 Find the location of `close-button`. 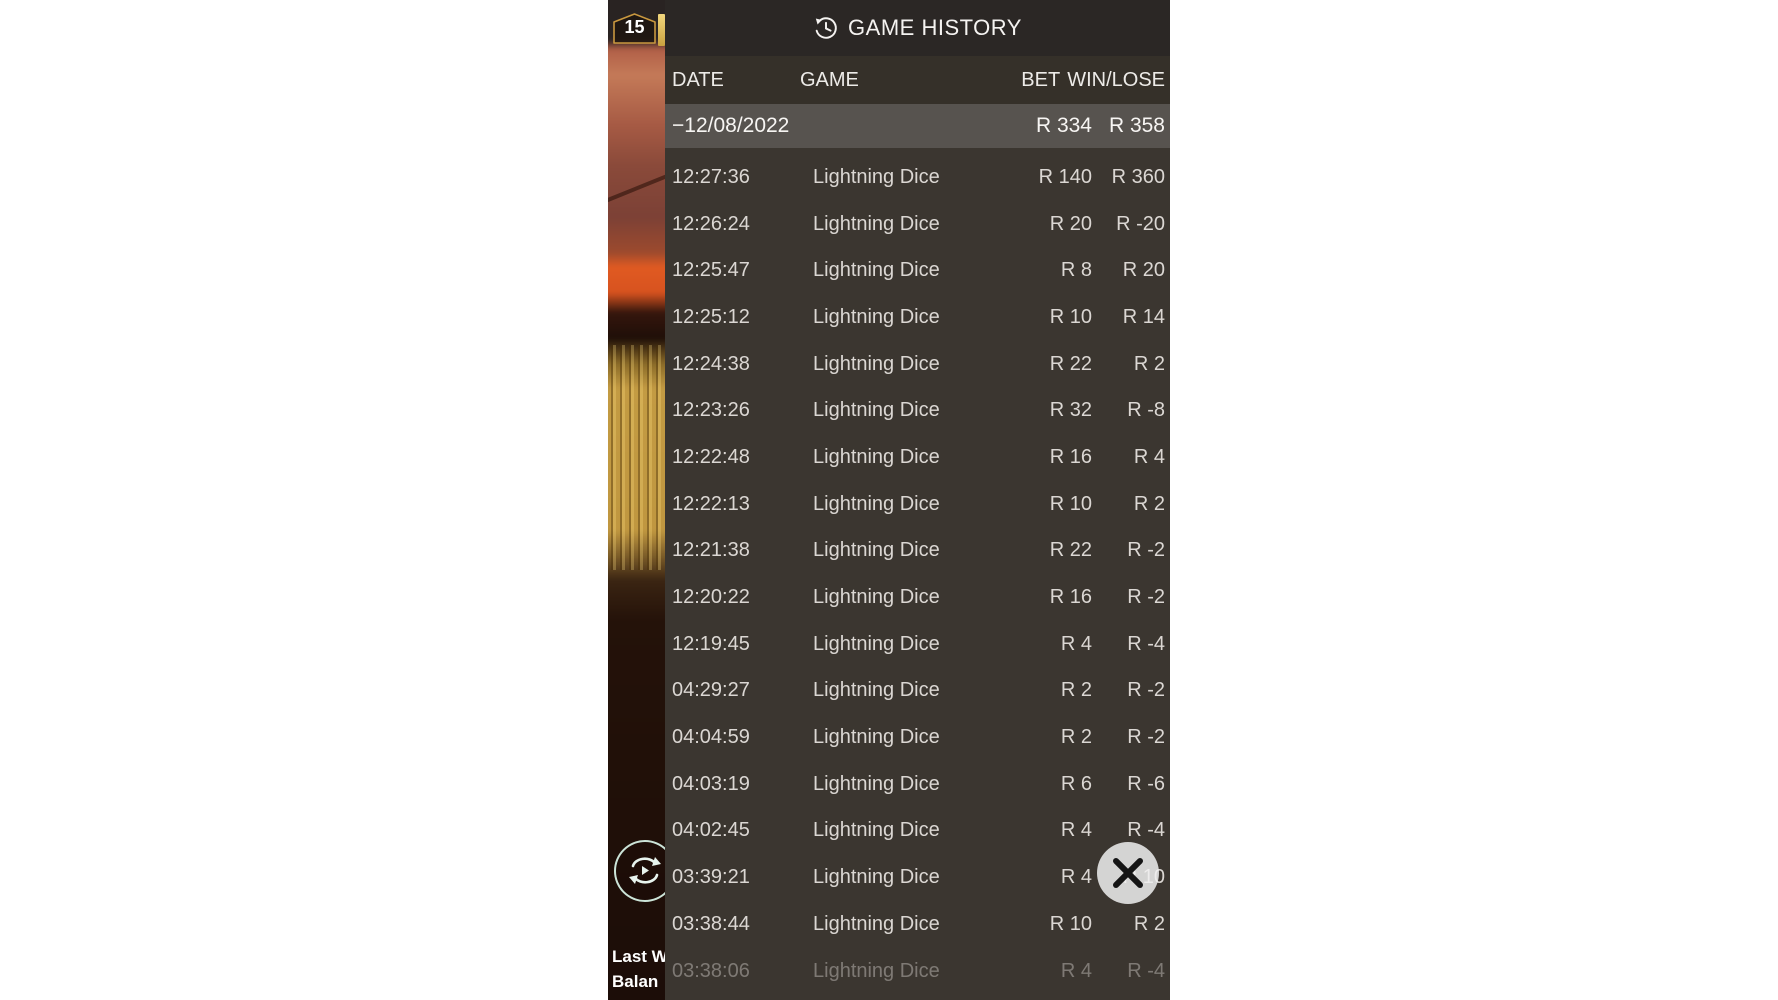

close-button is located at coordinates (1128, 873).